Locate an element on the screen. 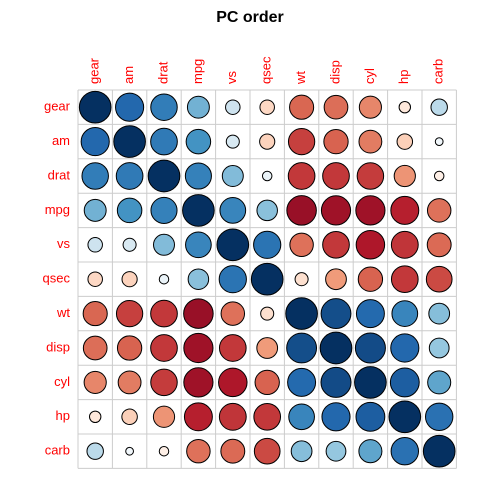  column-label: drat is located at coordinates (162, 72).